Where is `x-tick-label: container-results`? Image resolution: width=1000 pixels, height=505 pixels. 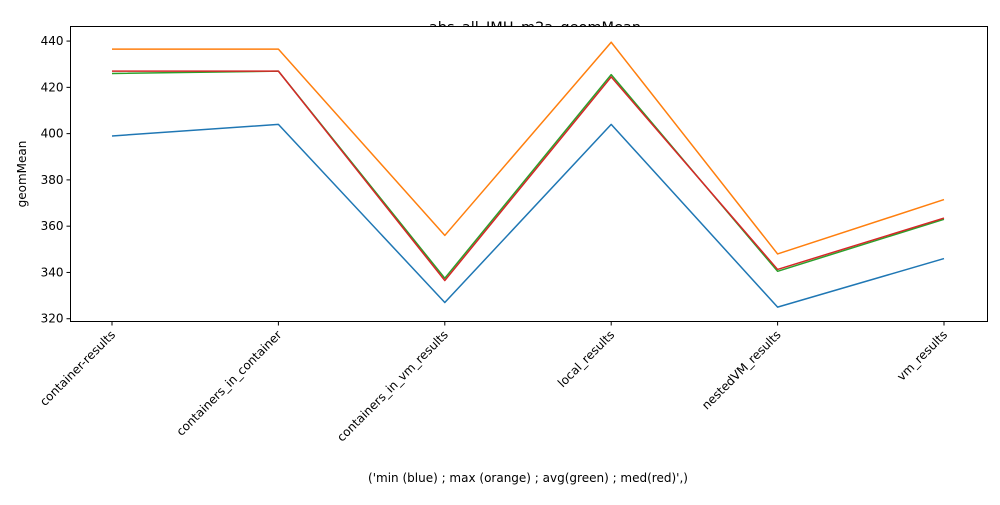 x-tick-label: container-results is located at coordinates (77, 368).